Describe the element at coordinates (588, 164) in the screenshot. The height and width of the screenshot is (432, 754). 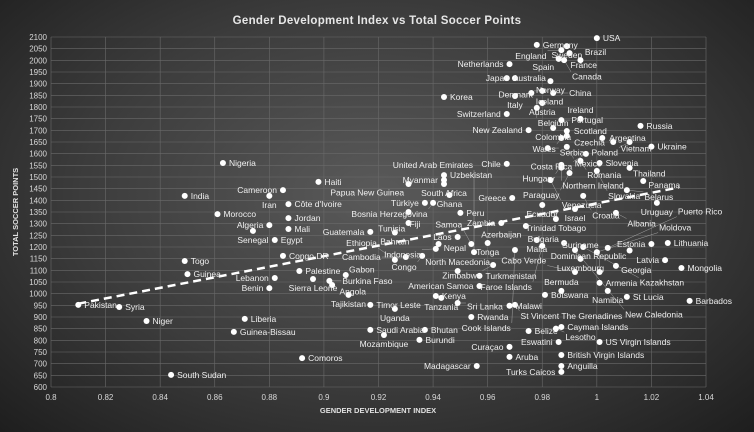
I see `point-label: Mexico` at that location.